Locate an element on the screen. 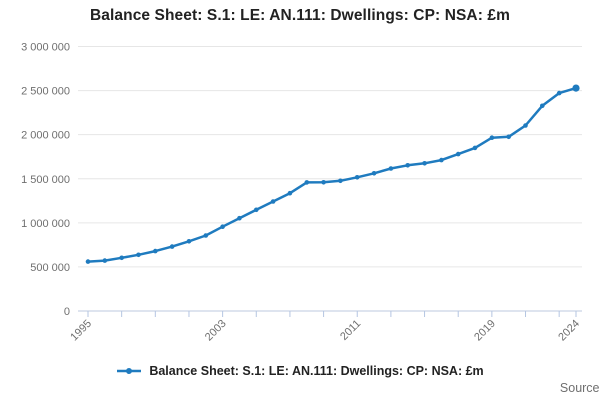 The width and height of the screenshot is (600, 400). y-tick-label: 1 500 000 is located at coordinates (45, 180).